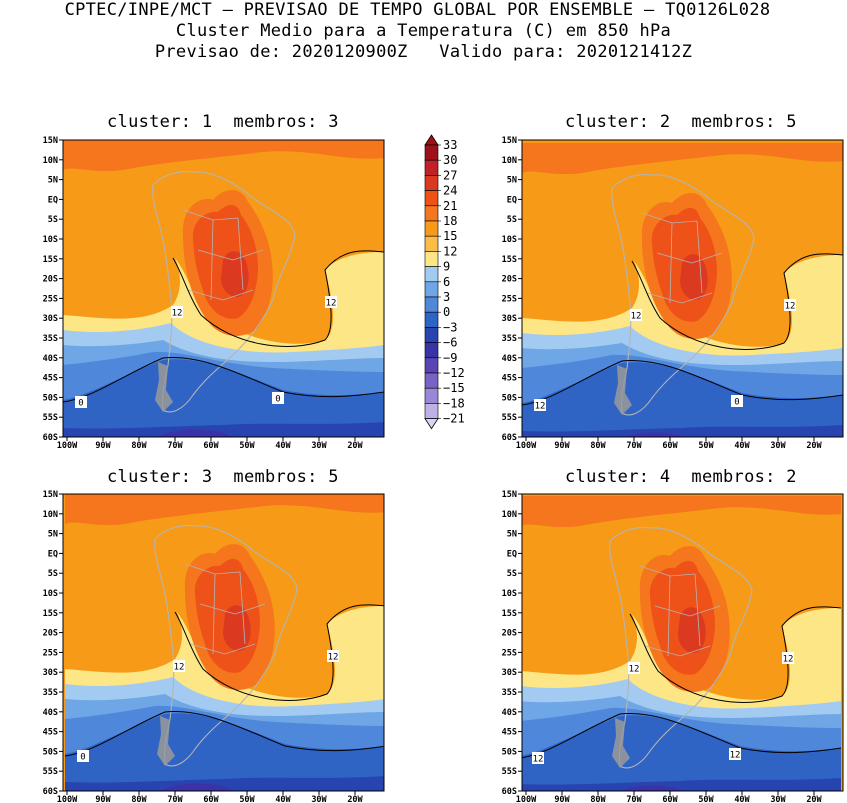 The image size is (847, 803). I want to click on colorbar-label: 18, so click(450, 221).